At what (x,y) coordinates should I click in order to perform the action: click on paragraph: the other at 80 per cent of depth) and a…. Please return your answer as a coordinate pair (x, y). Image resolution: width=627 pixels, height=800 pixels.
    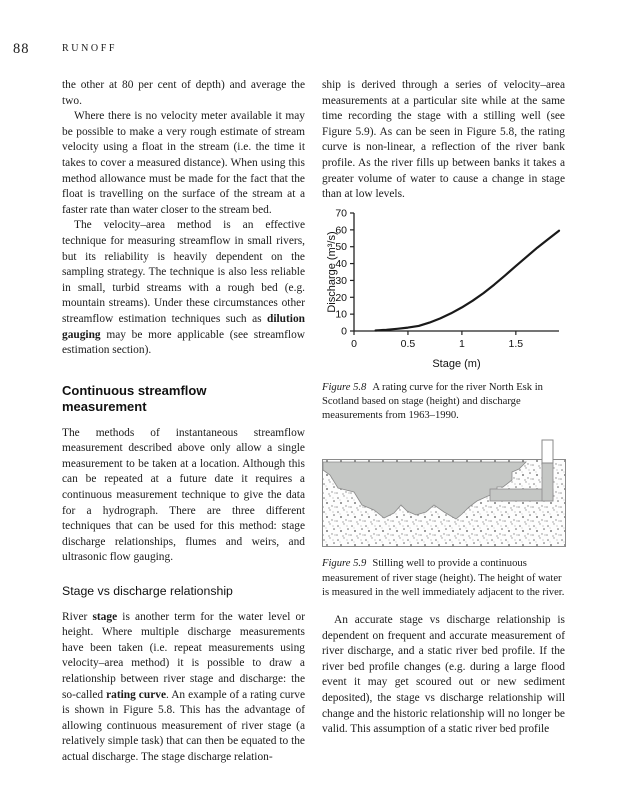
    Looking at the image, I should click on (183, 93).